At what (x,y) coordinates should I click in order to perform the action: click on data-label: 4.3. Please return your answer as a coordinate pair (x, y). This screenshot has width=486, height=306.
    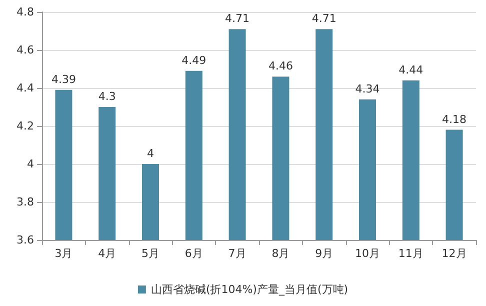
    Looking at the image, I should click on (107, 96).